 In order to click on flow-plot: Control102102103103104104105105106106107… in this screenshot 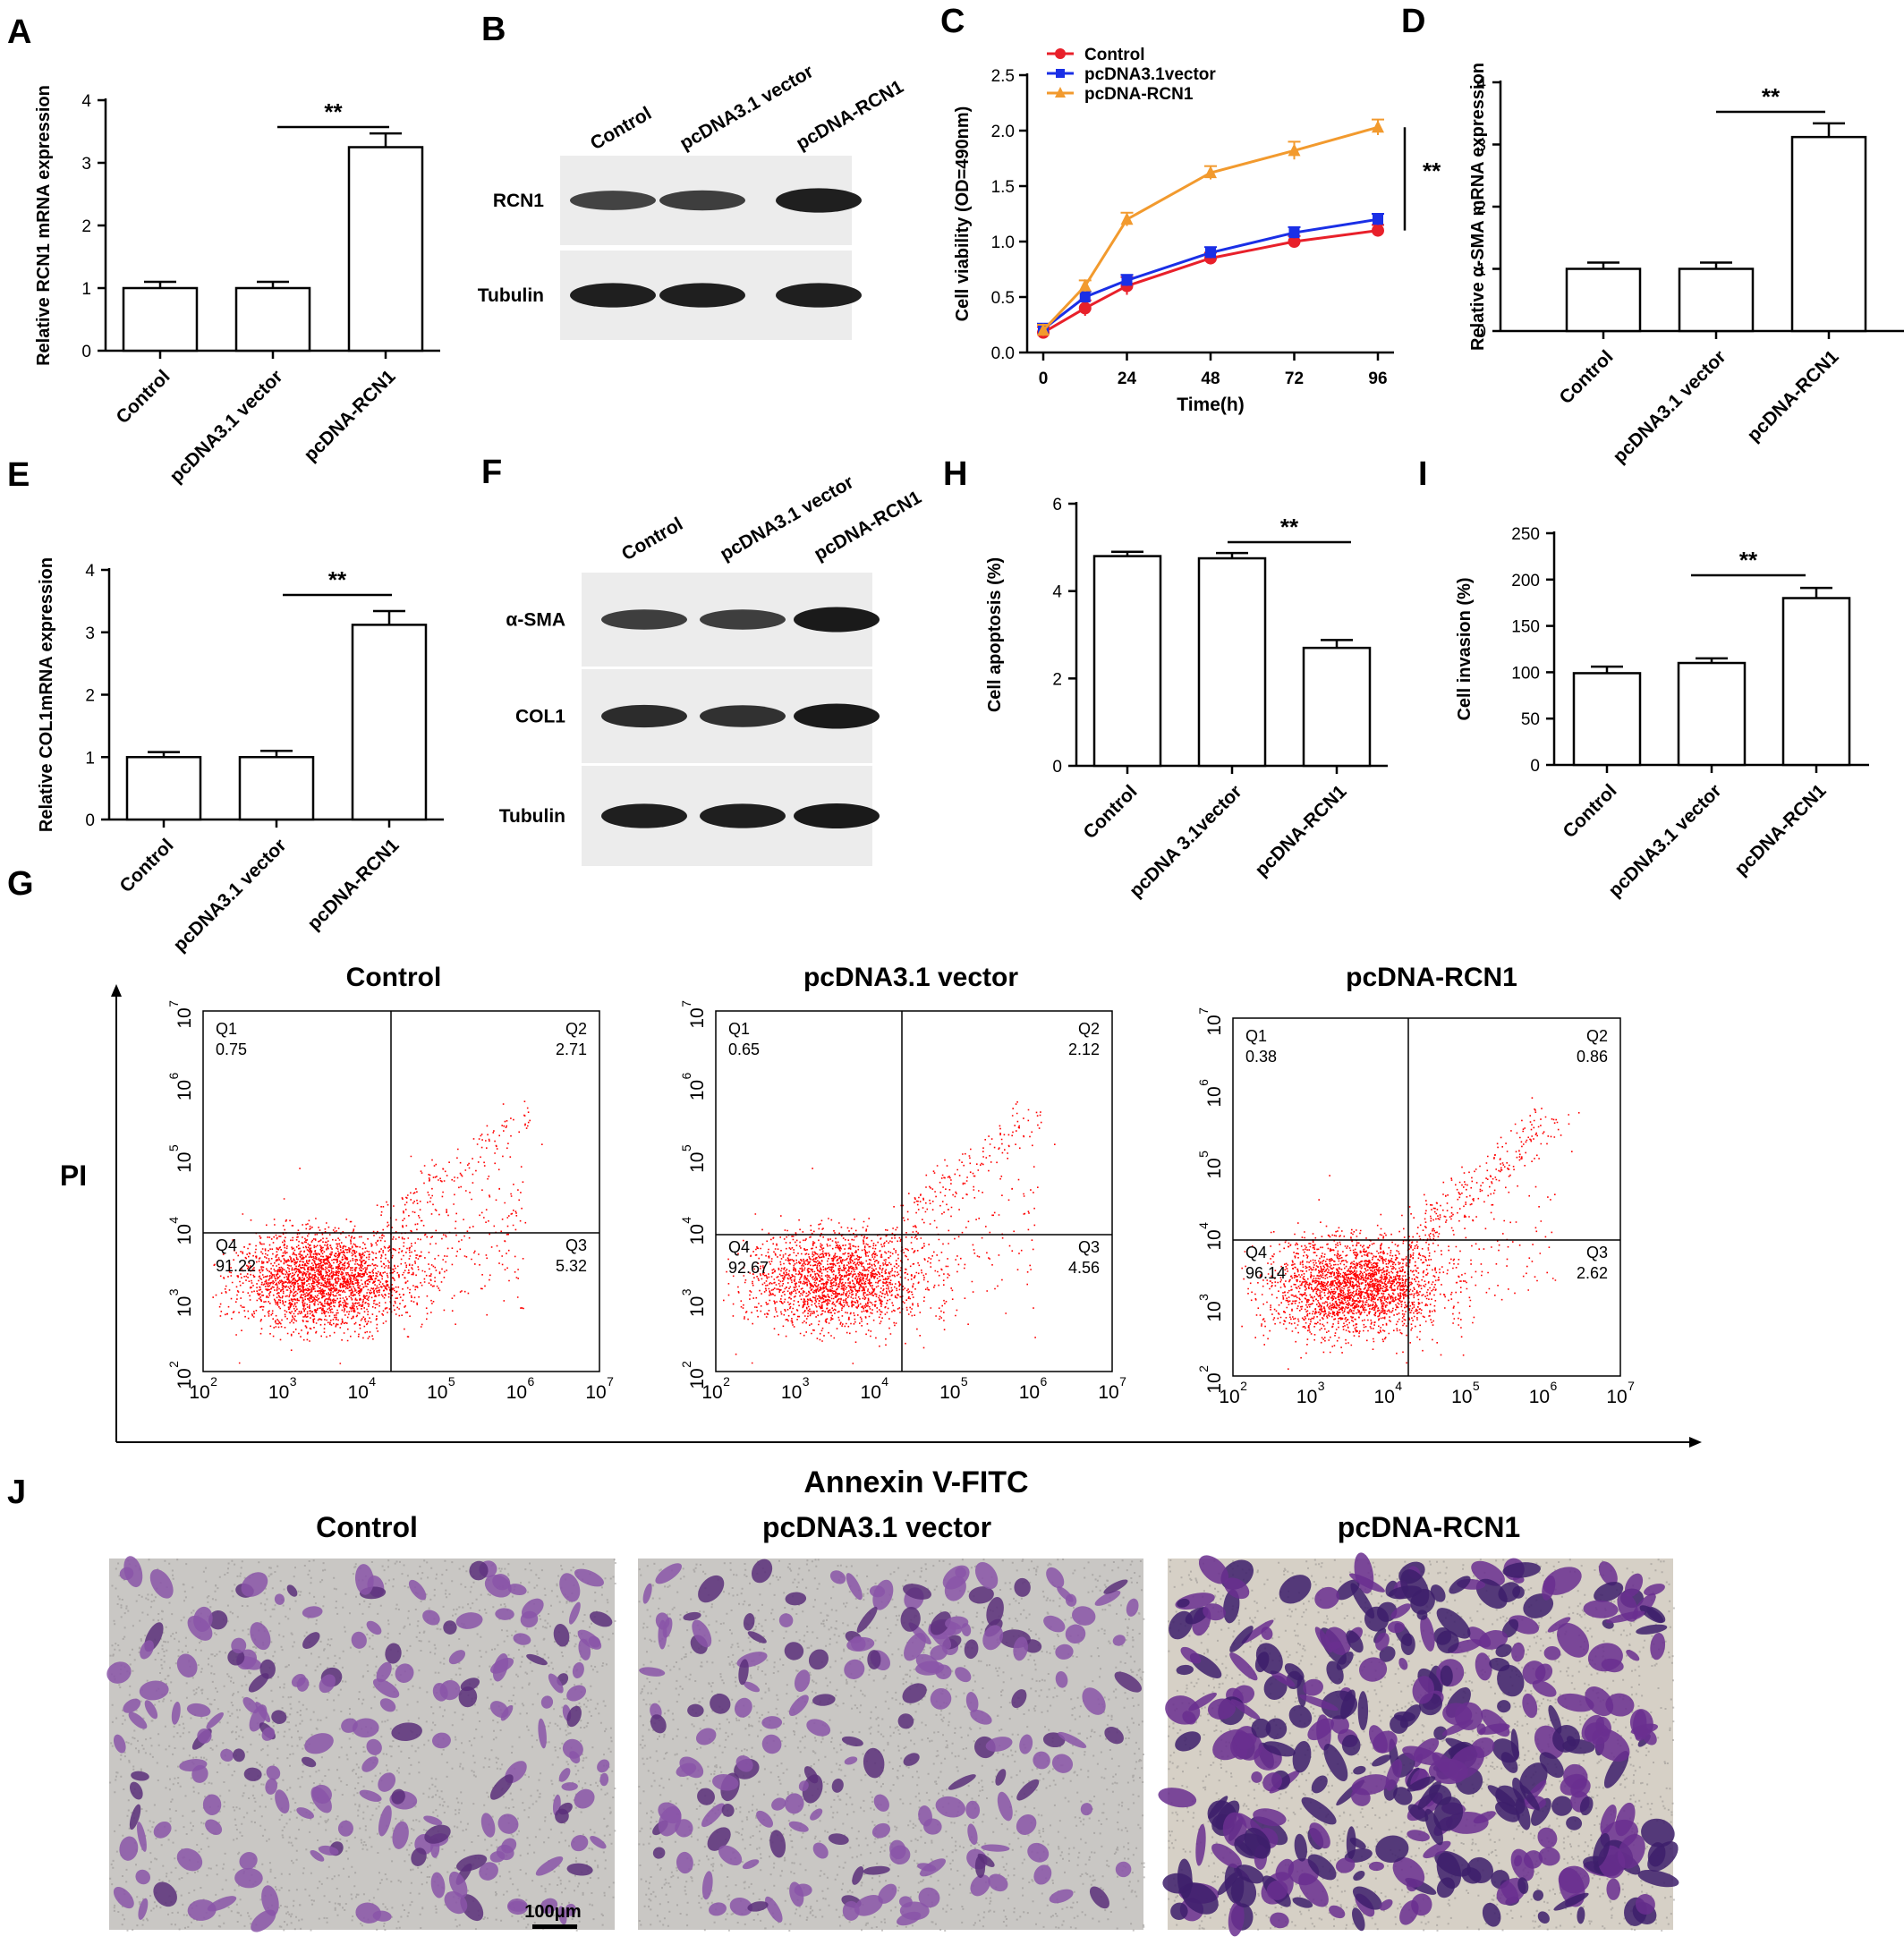, I will do `click(390, 1183)`.